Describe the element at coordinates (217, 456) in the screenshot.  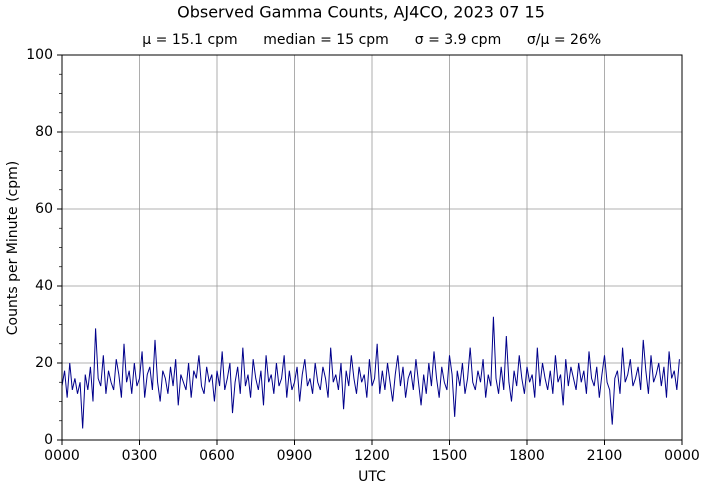
I see `x-tick-label: 0600` at that location.